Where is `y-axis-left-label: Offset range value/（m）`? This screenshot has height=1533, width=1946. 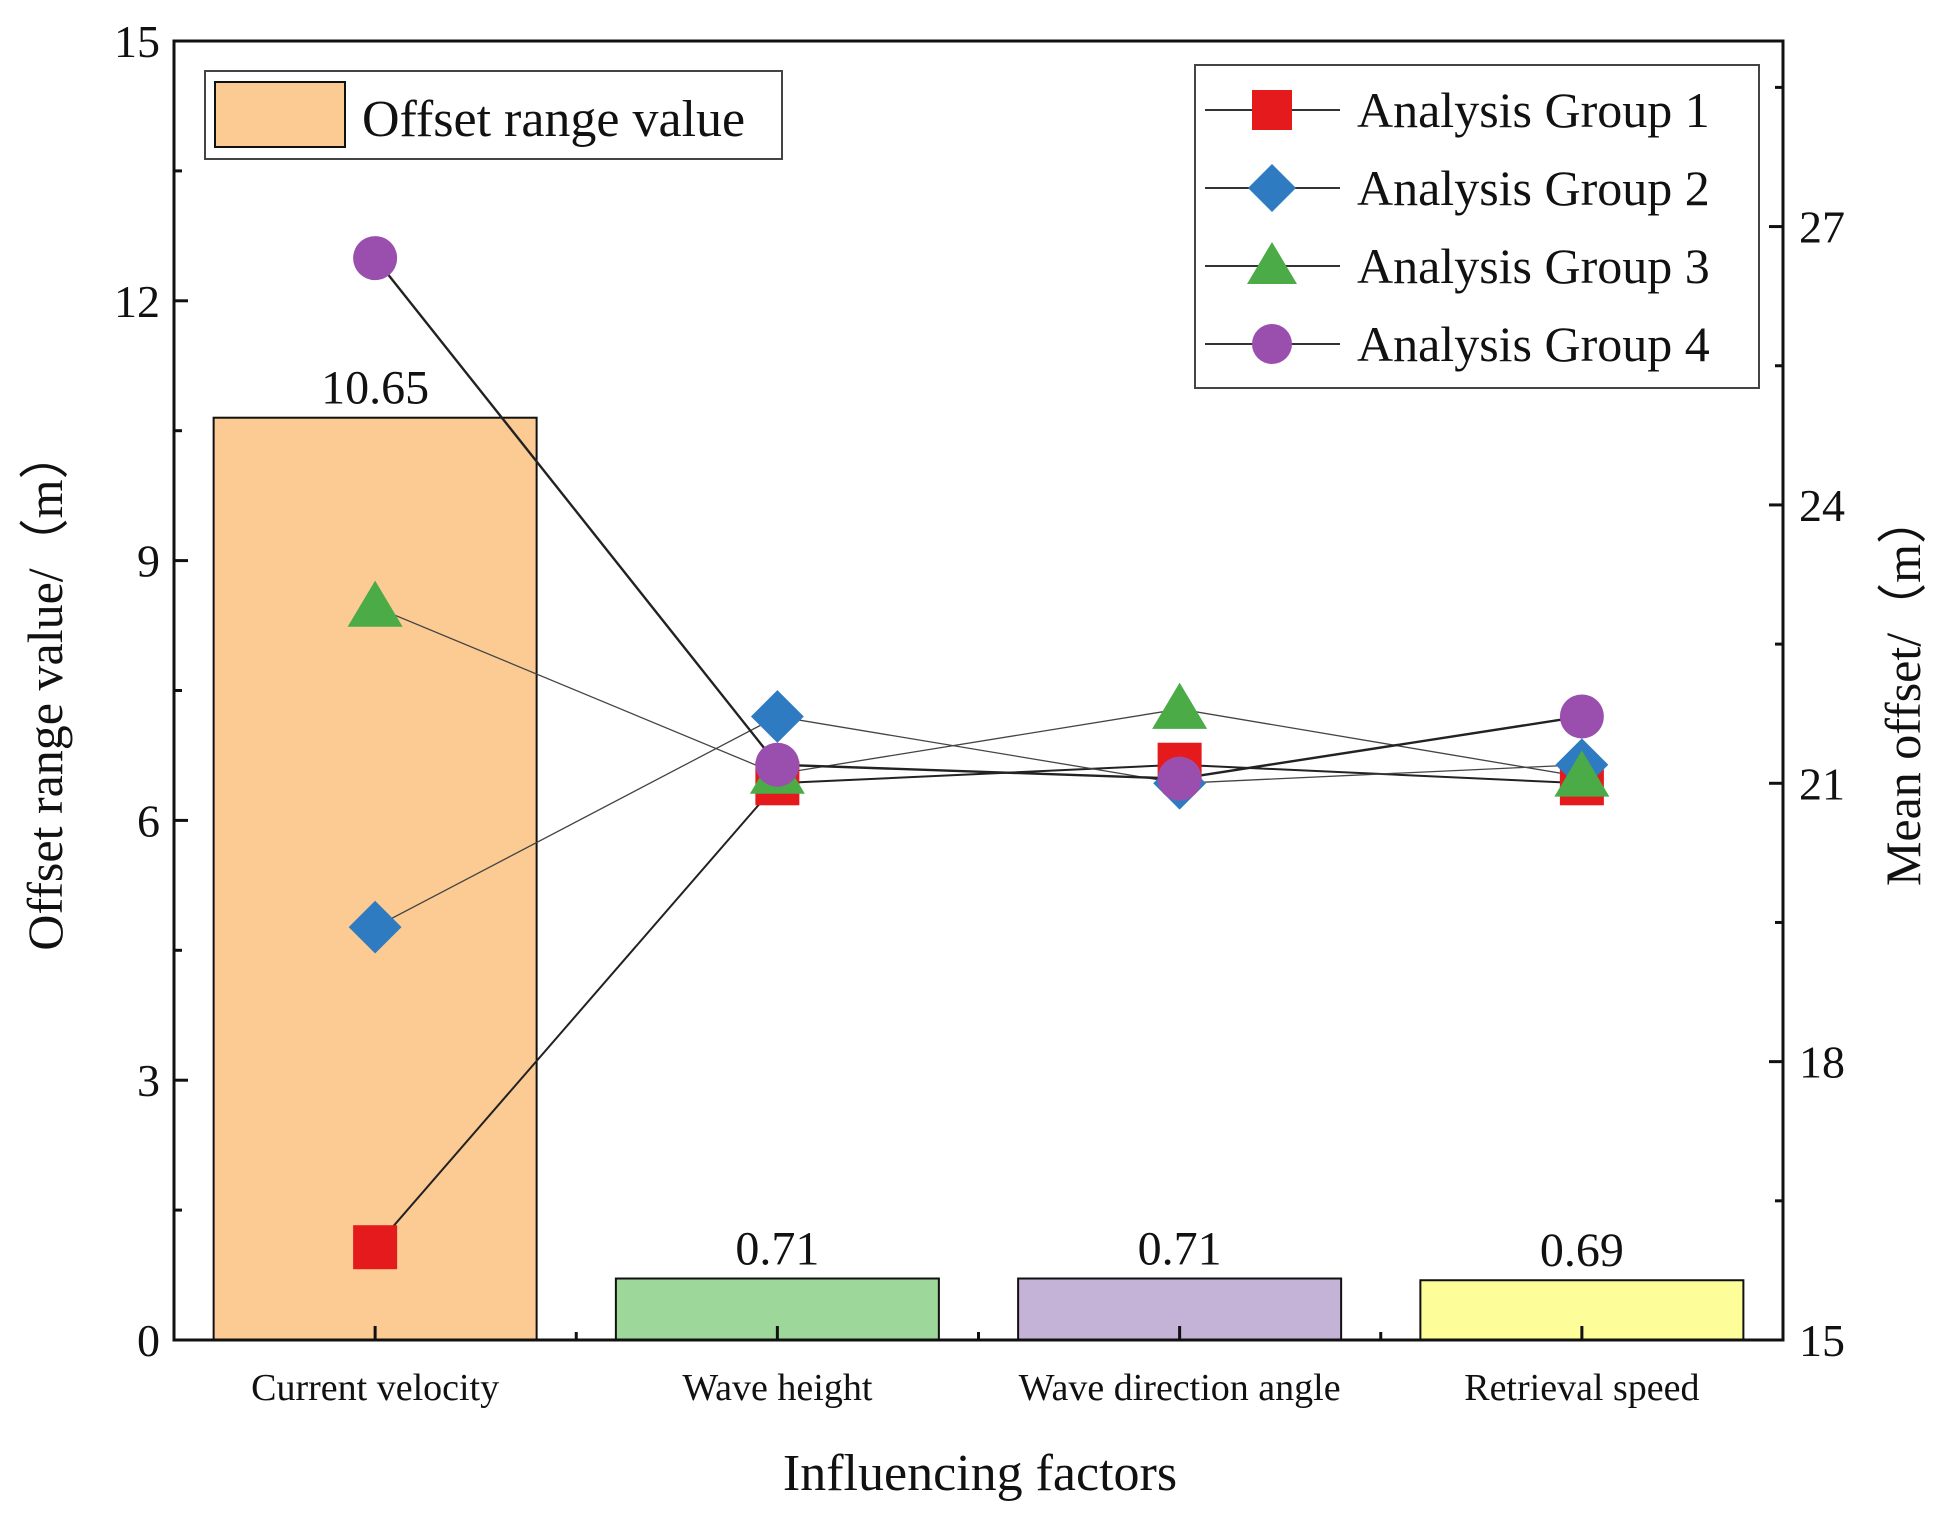 y-axis-left-label: Offset range value/（m） is located at coordinates (45, 689).